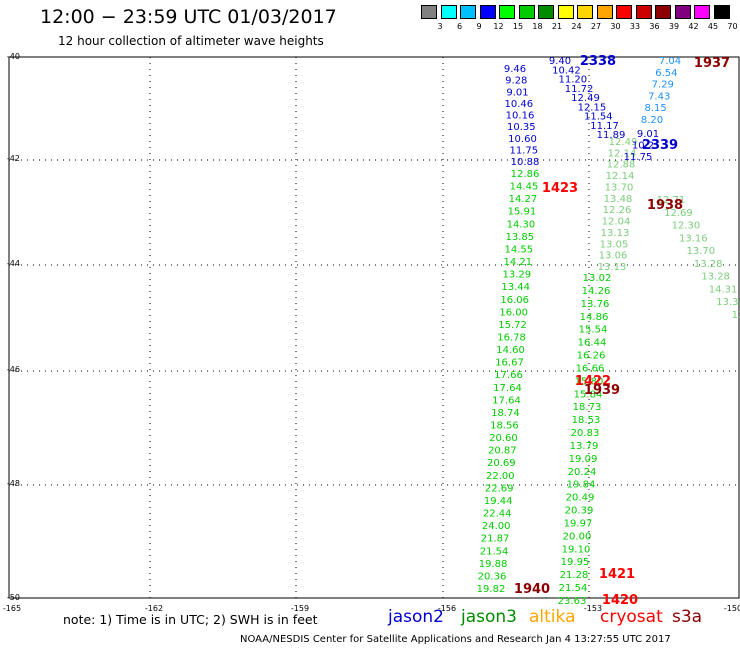 The height and width of the screenshot is (650, 740). Describe the element at coordinates (515, 69) in the screenshot. I see `wave-height-value: 9.46` at that location.